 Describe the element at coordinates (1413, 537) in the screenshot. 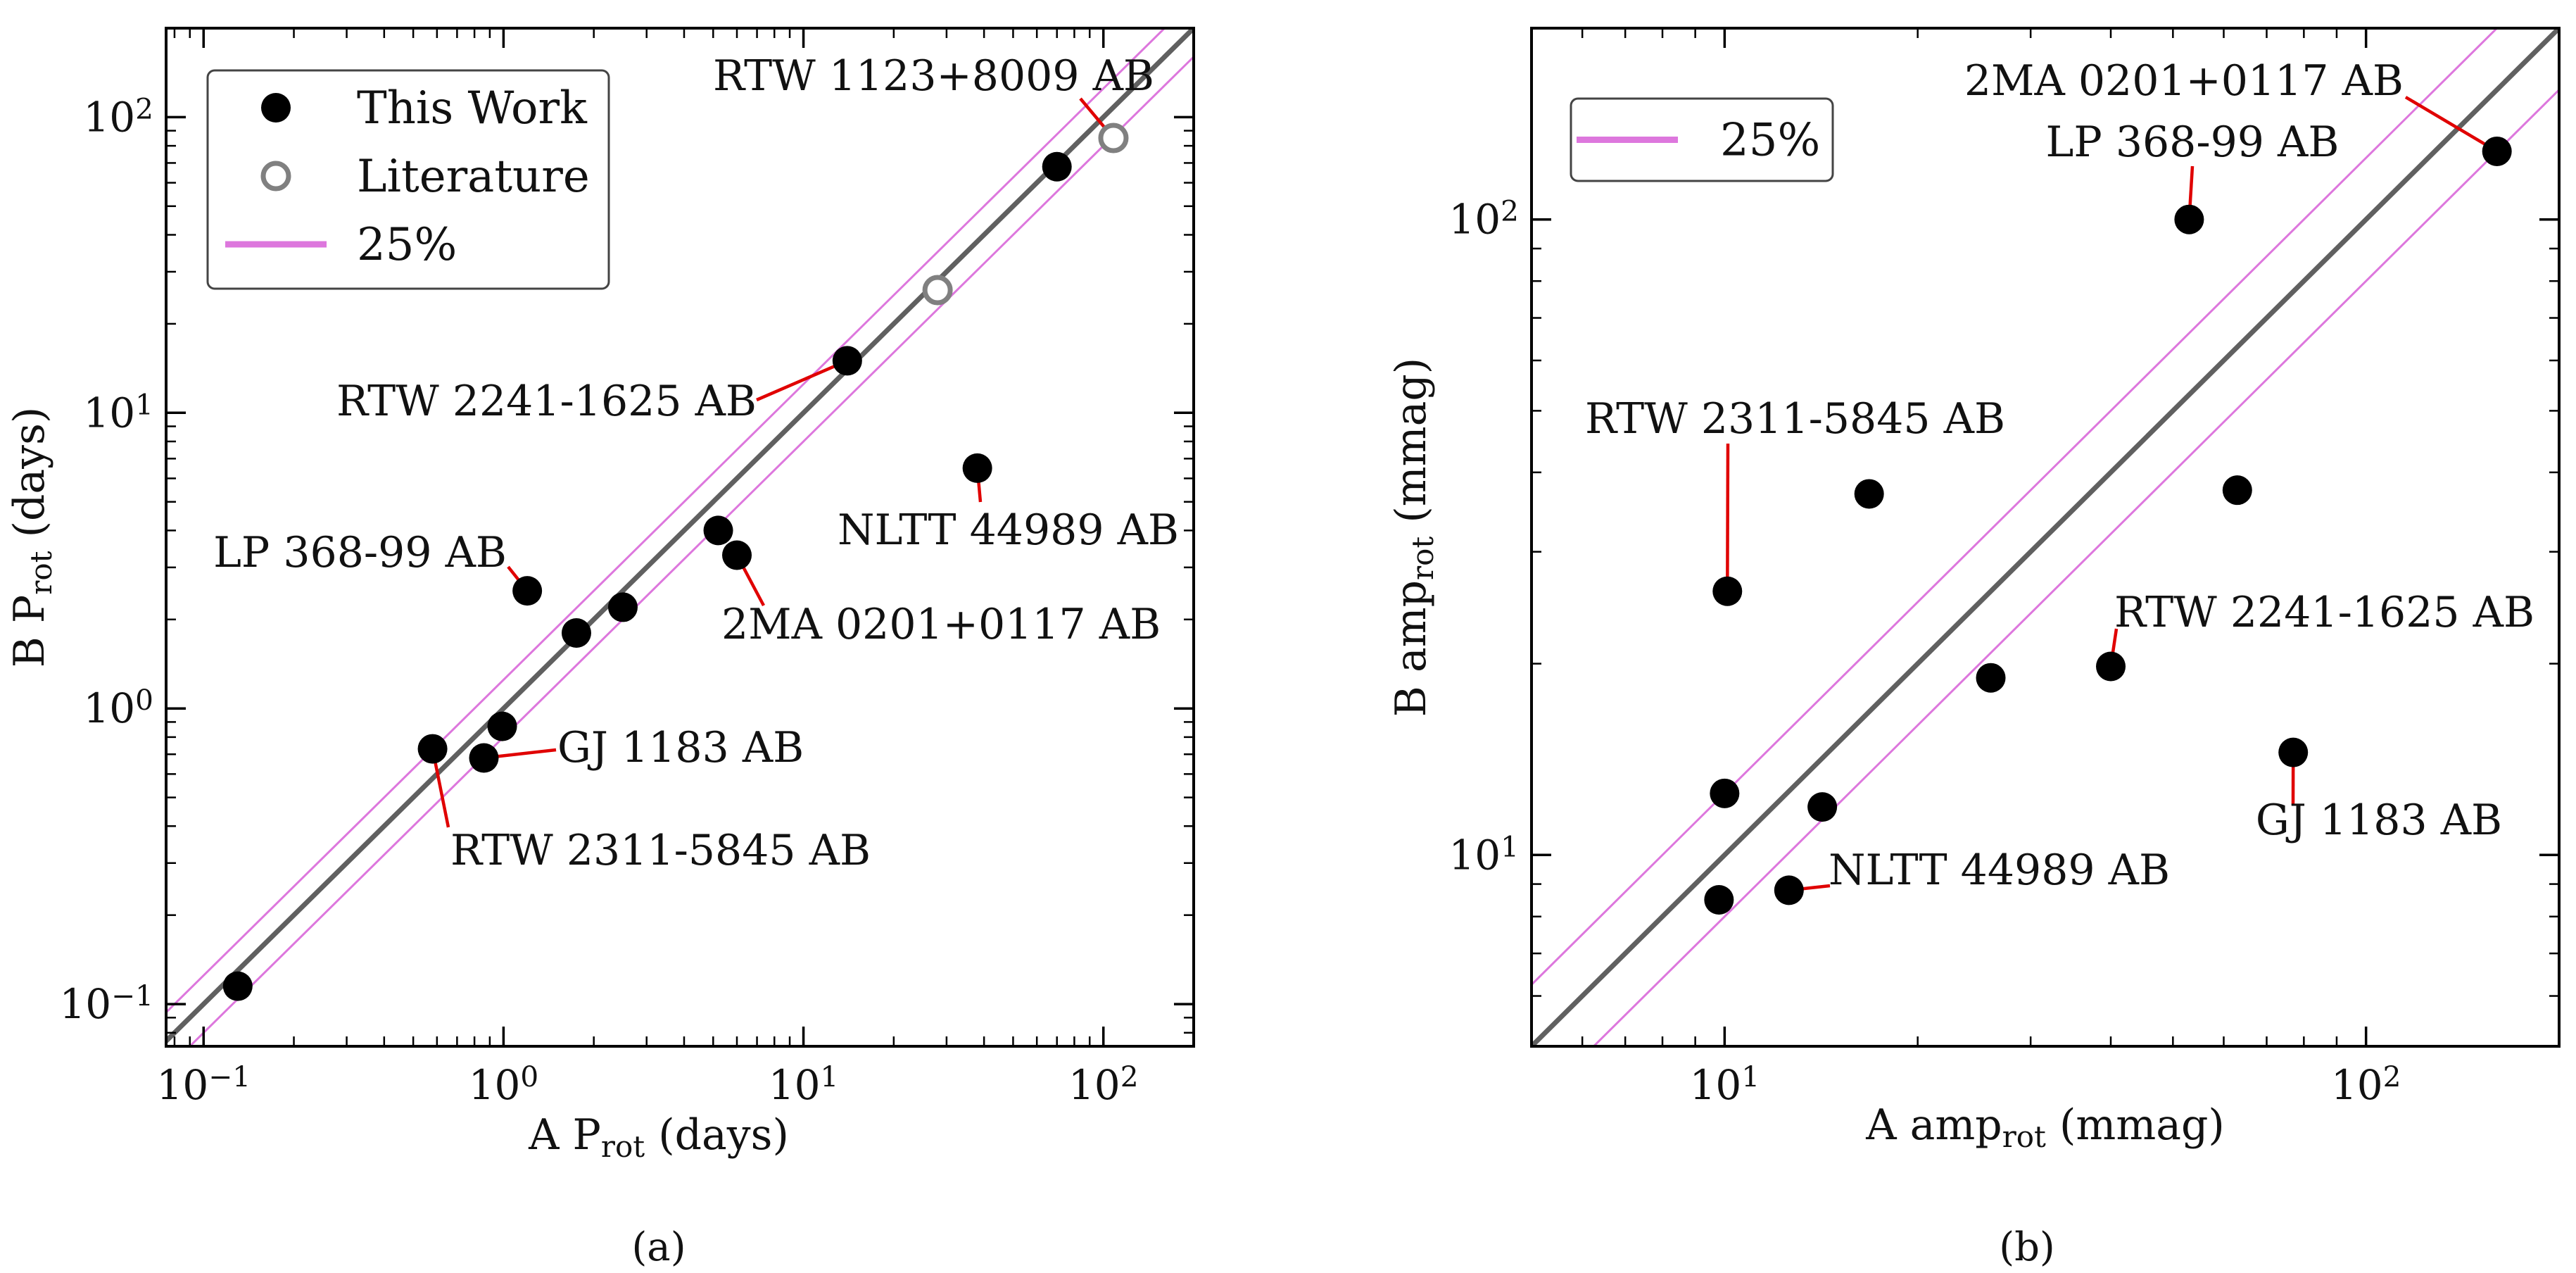

I see `y-axis-label: B amprot (mmag)` at that location.